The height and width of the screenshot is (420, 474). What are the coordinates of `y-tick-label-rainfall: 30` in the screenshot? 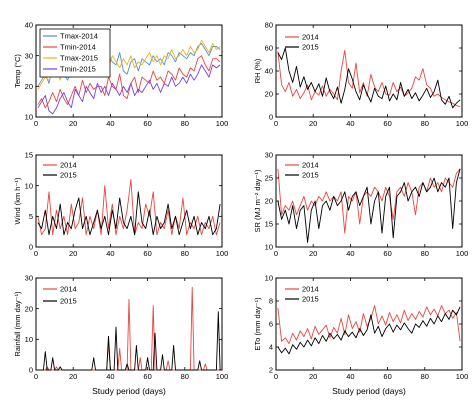 It's located at (29, 278).